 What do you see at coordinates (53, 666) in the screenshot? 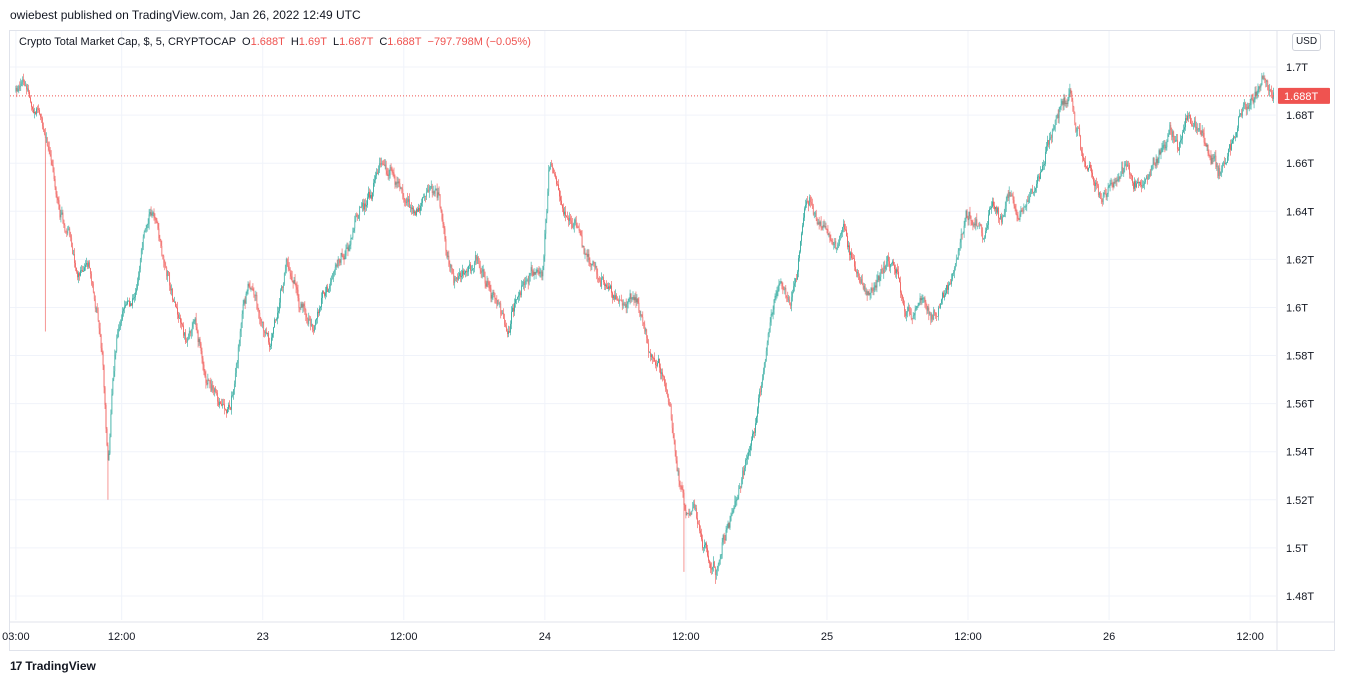
I see `tradingview-brand: 17 TradingView` at bounding box center [53, 666].